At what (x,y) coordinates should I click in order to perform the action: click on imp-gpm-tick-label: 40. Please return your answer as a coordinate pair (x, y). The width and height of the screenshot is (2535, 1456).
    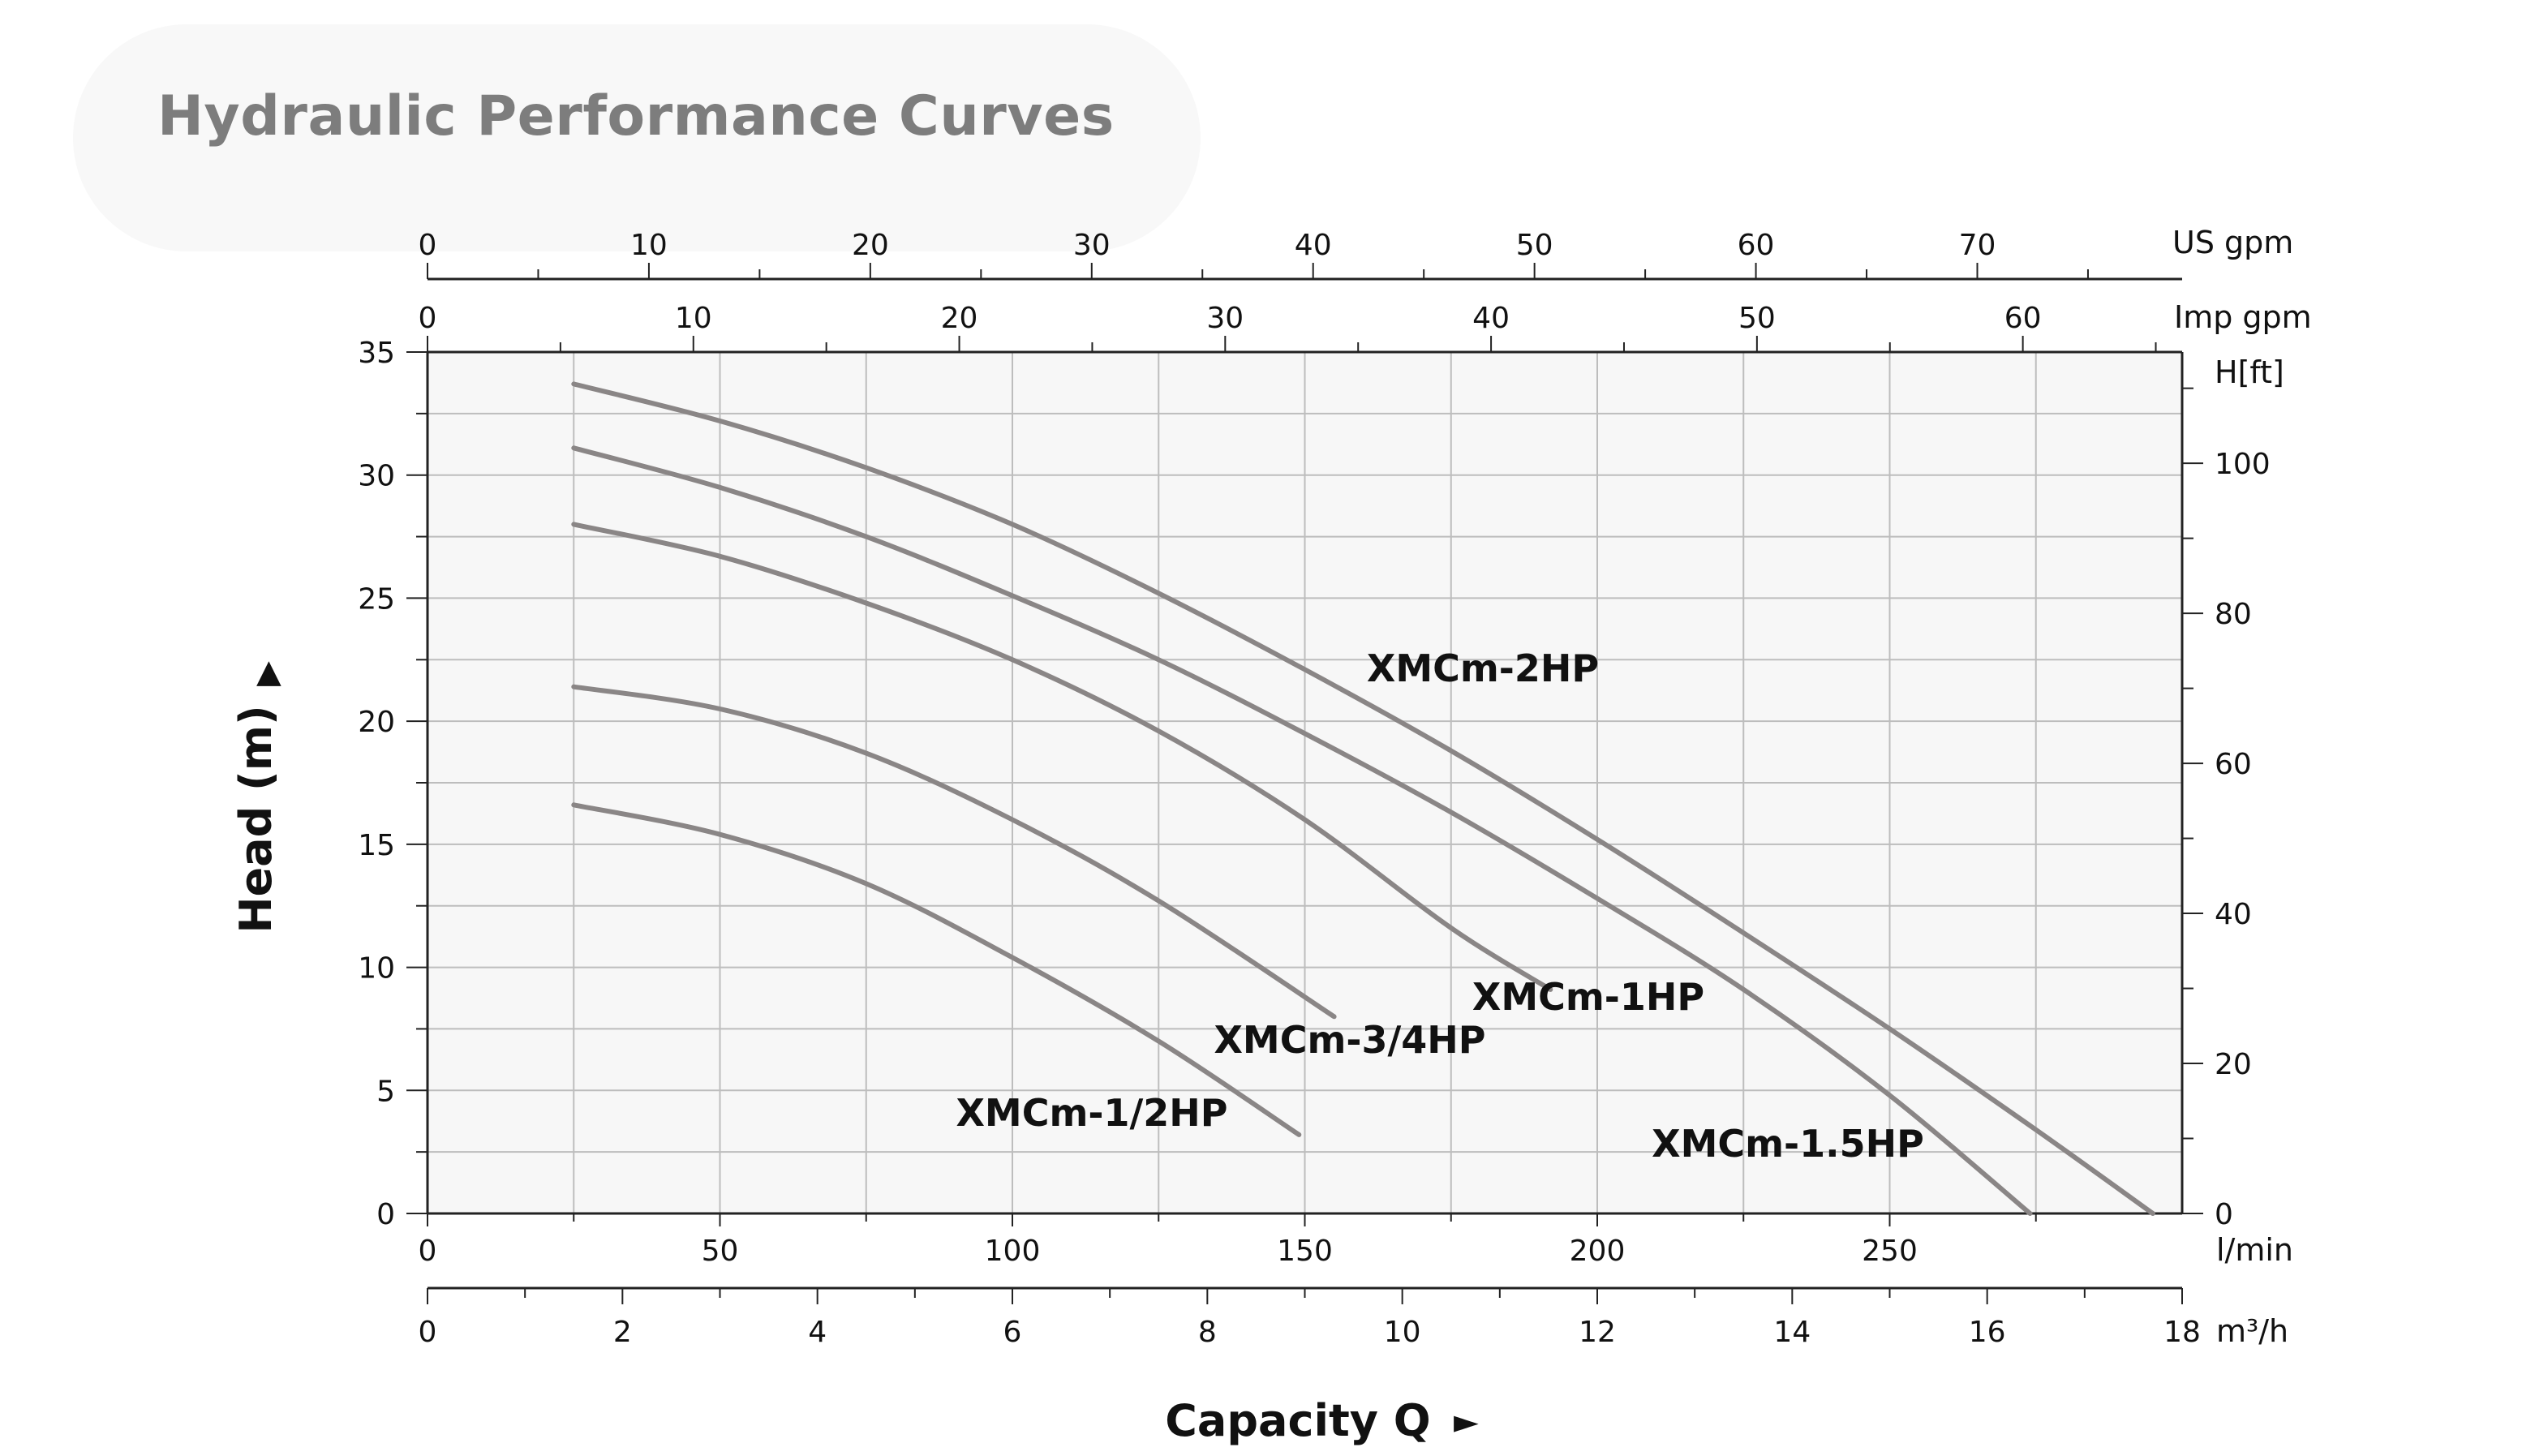
    Looking at the image, I should click on (1491, 318).